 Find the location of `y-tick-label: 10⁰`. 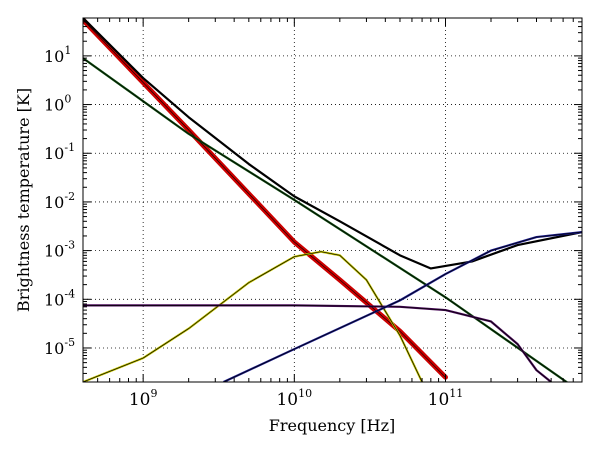

y-tick-label: 10⁰ is located at coordinates (57, 104).